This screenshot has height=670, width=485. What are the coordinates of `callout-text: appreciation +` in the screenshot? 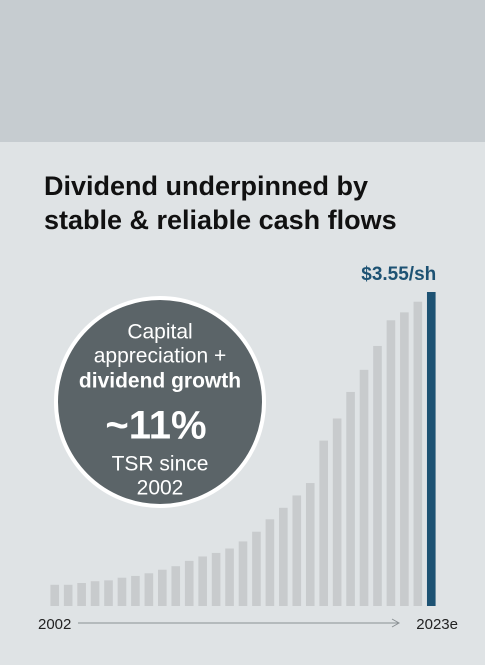 It's located at (160, 356).